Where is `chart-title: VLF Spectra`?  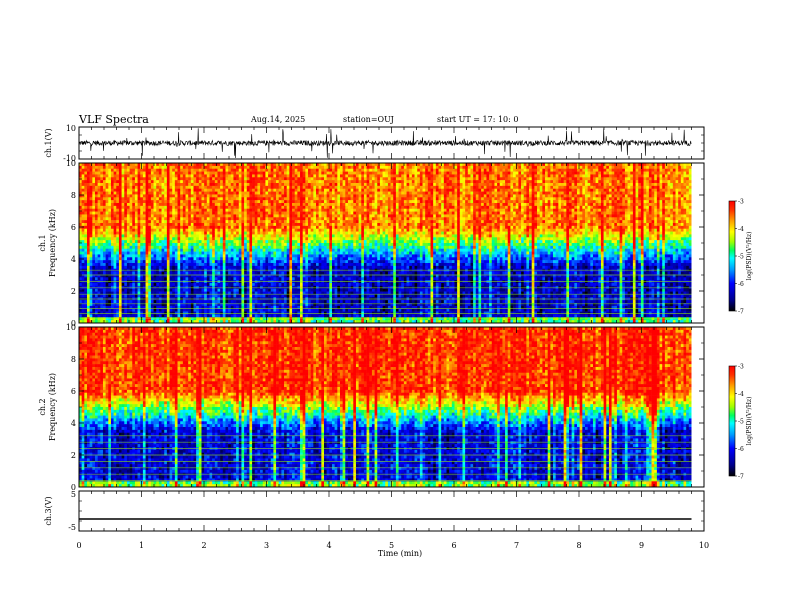 chart-title: VLF Spectra is located at coordinates (114, 119).